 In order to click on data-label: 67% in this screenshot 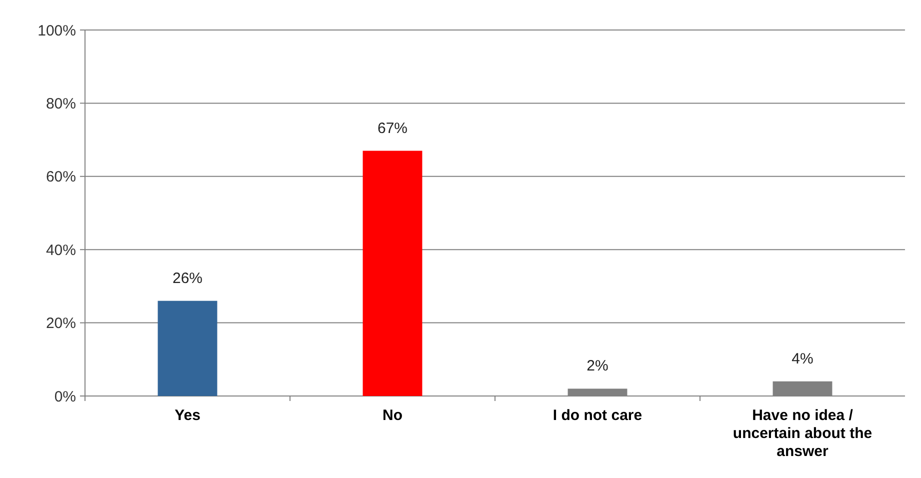, I will do `click(392, 128)`.